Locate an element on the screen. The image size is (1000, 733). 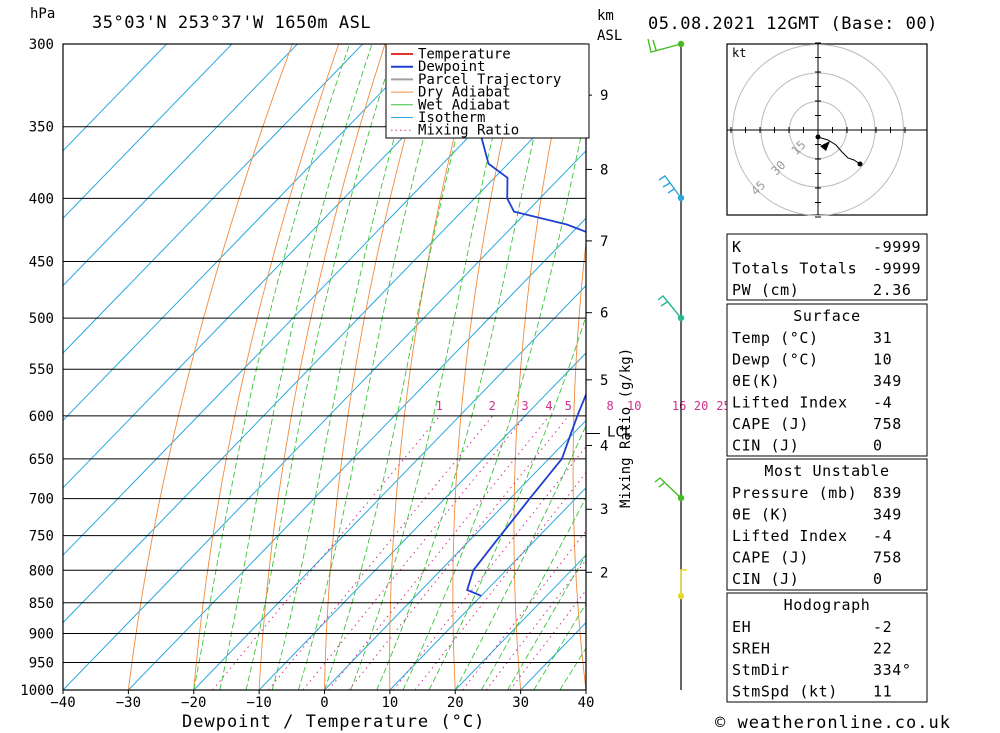
km-tick-label: 3 is located at coordinates (604, 510).